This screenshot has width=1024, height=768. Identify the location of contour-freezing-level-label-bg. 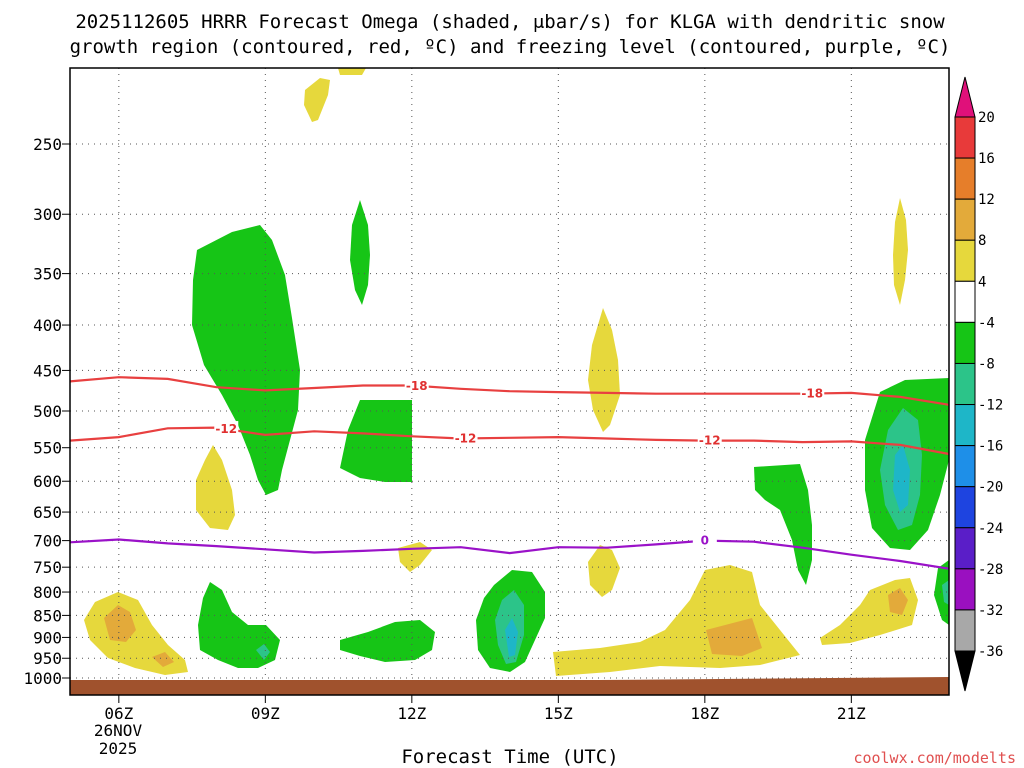
(704, 539).